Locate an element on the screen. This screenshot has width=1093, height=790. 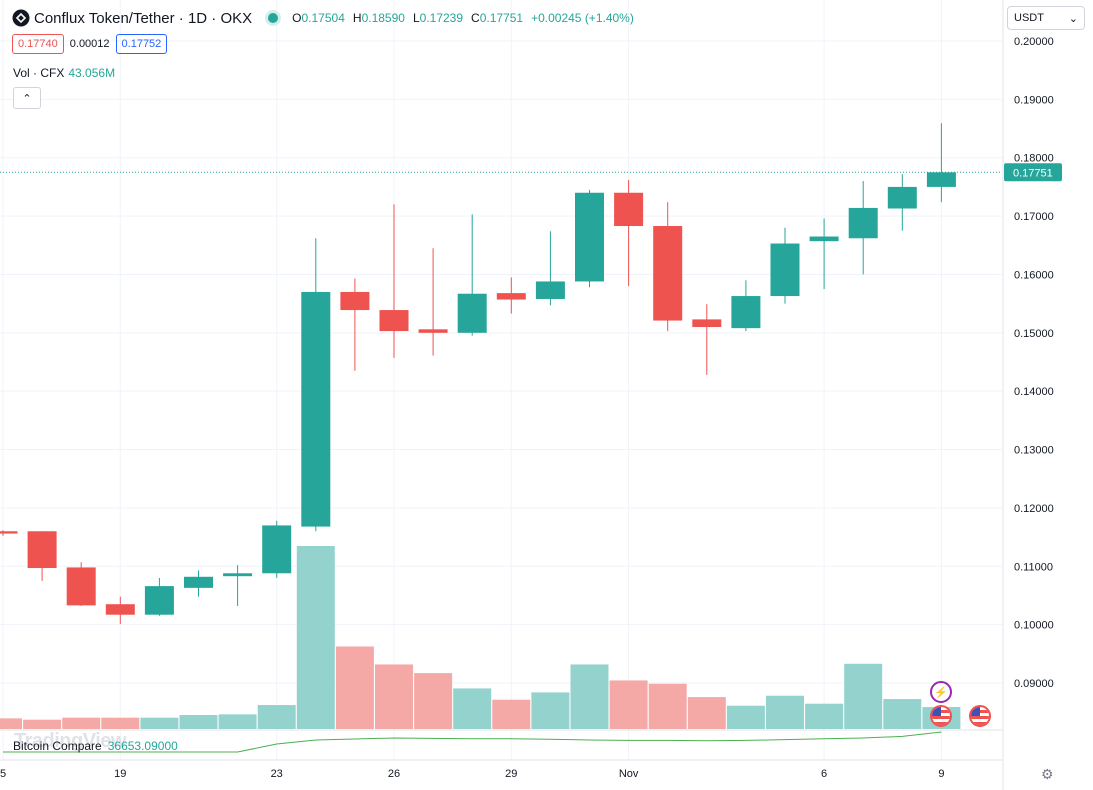
low-value: 0.17239 is located at coordinates (441, 18).